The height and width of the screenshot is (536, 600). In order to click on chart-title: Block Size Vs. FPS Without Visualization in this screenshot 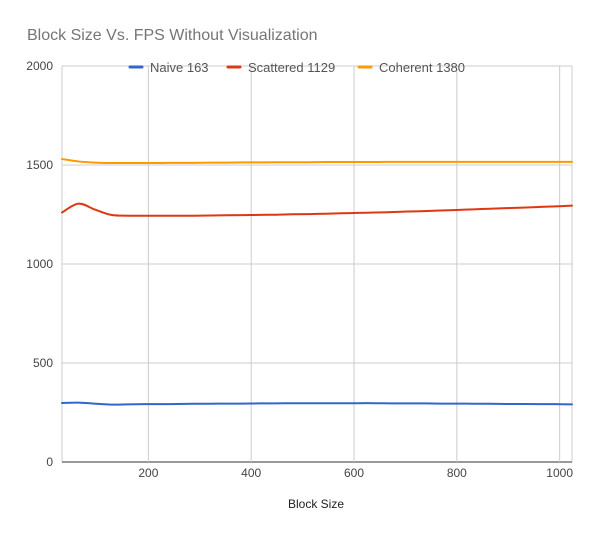, I will do `click(172, 35)`.